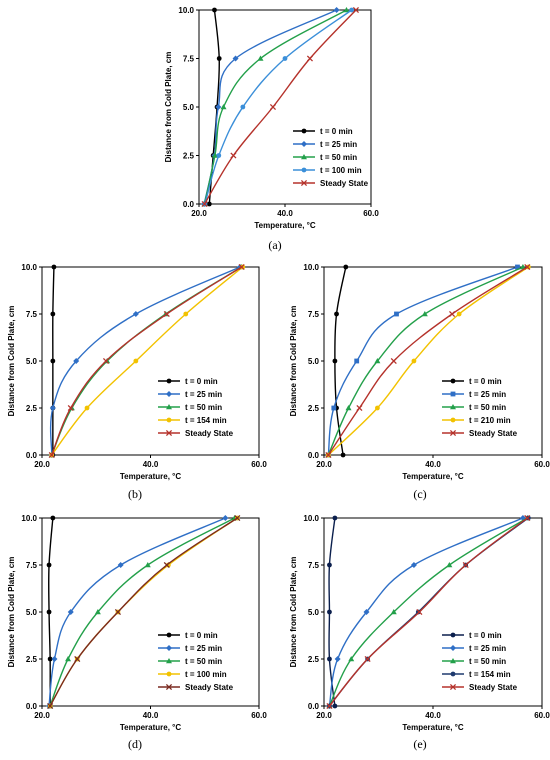  What do you see at coordinates (314, 612) in the screenshot?
I see `y-tick-label: 5.0` at bounding box center [314, 612].